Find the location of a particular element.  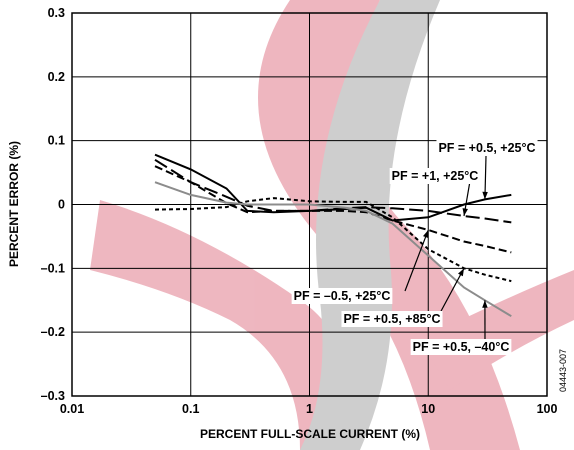

x-tick-label: 0.1 is located at coordinates (190, 409).